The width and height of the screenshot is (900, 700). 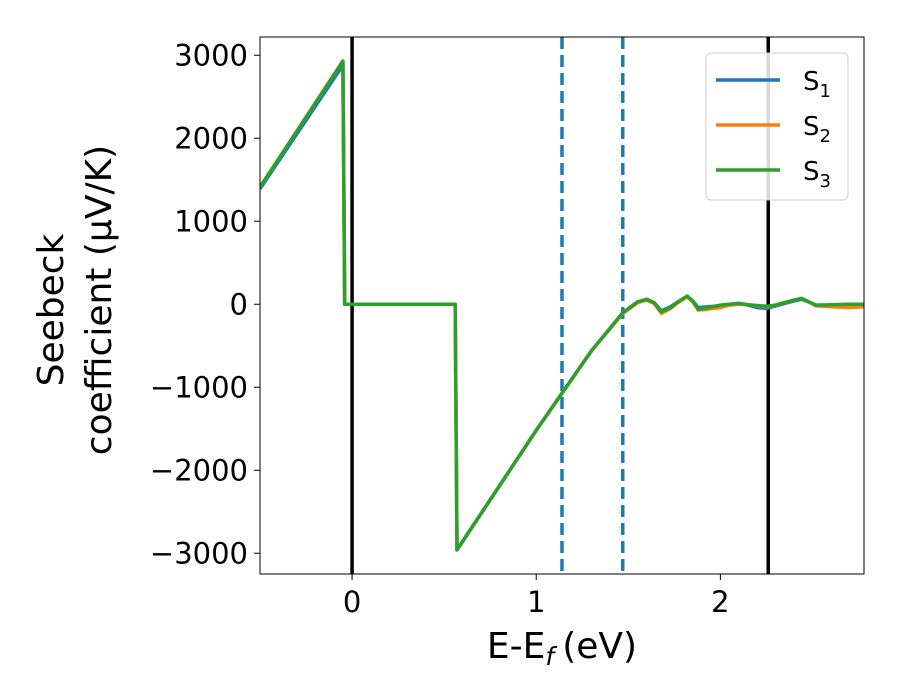 What do you see at coordinates (777, 126) in the screenshot?
I see `legend: S1 S2 S3` at bounding box center [777, 126].